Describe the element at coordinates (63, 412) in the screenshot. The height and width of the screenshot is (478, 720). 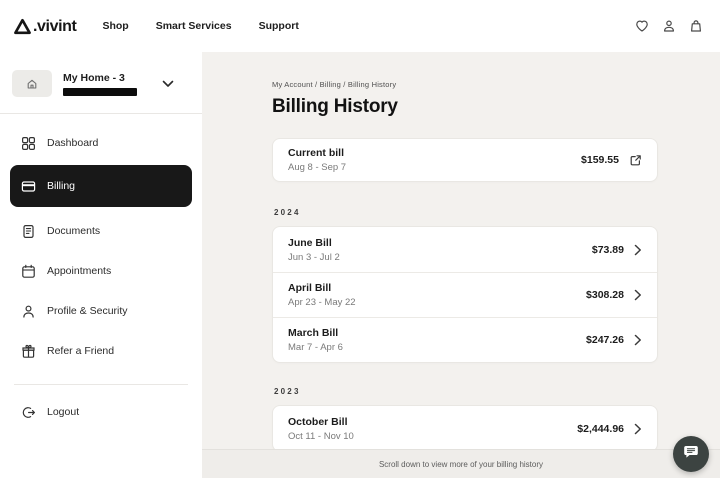
I see `sidebar-item-label: Logout` at that location.